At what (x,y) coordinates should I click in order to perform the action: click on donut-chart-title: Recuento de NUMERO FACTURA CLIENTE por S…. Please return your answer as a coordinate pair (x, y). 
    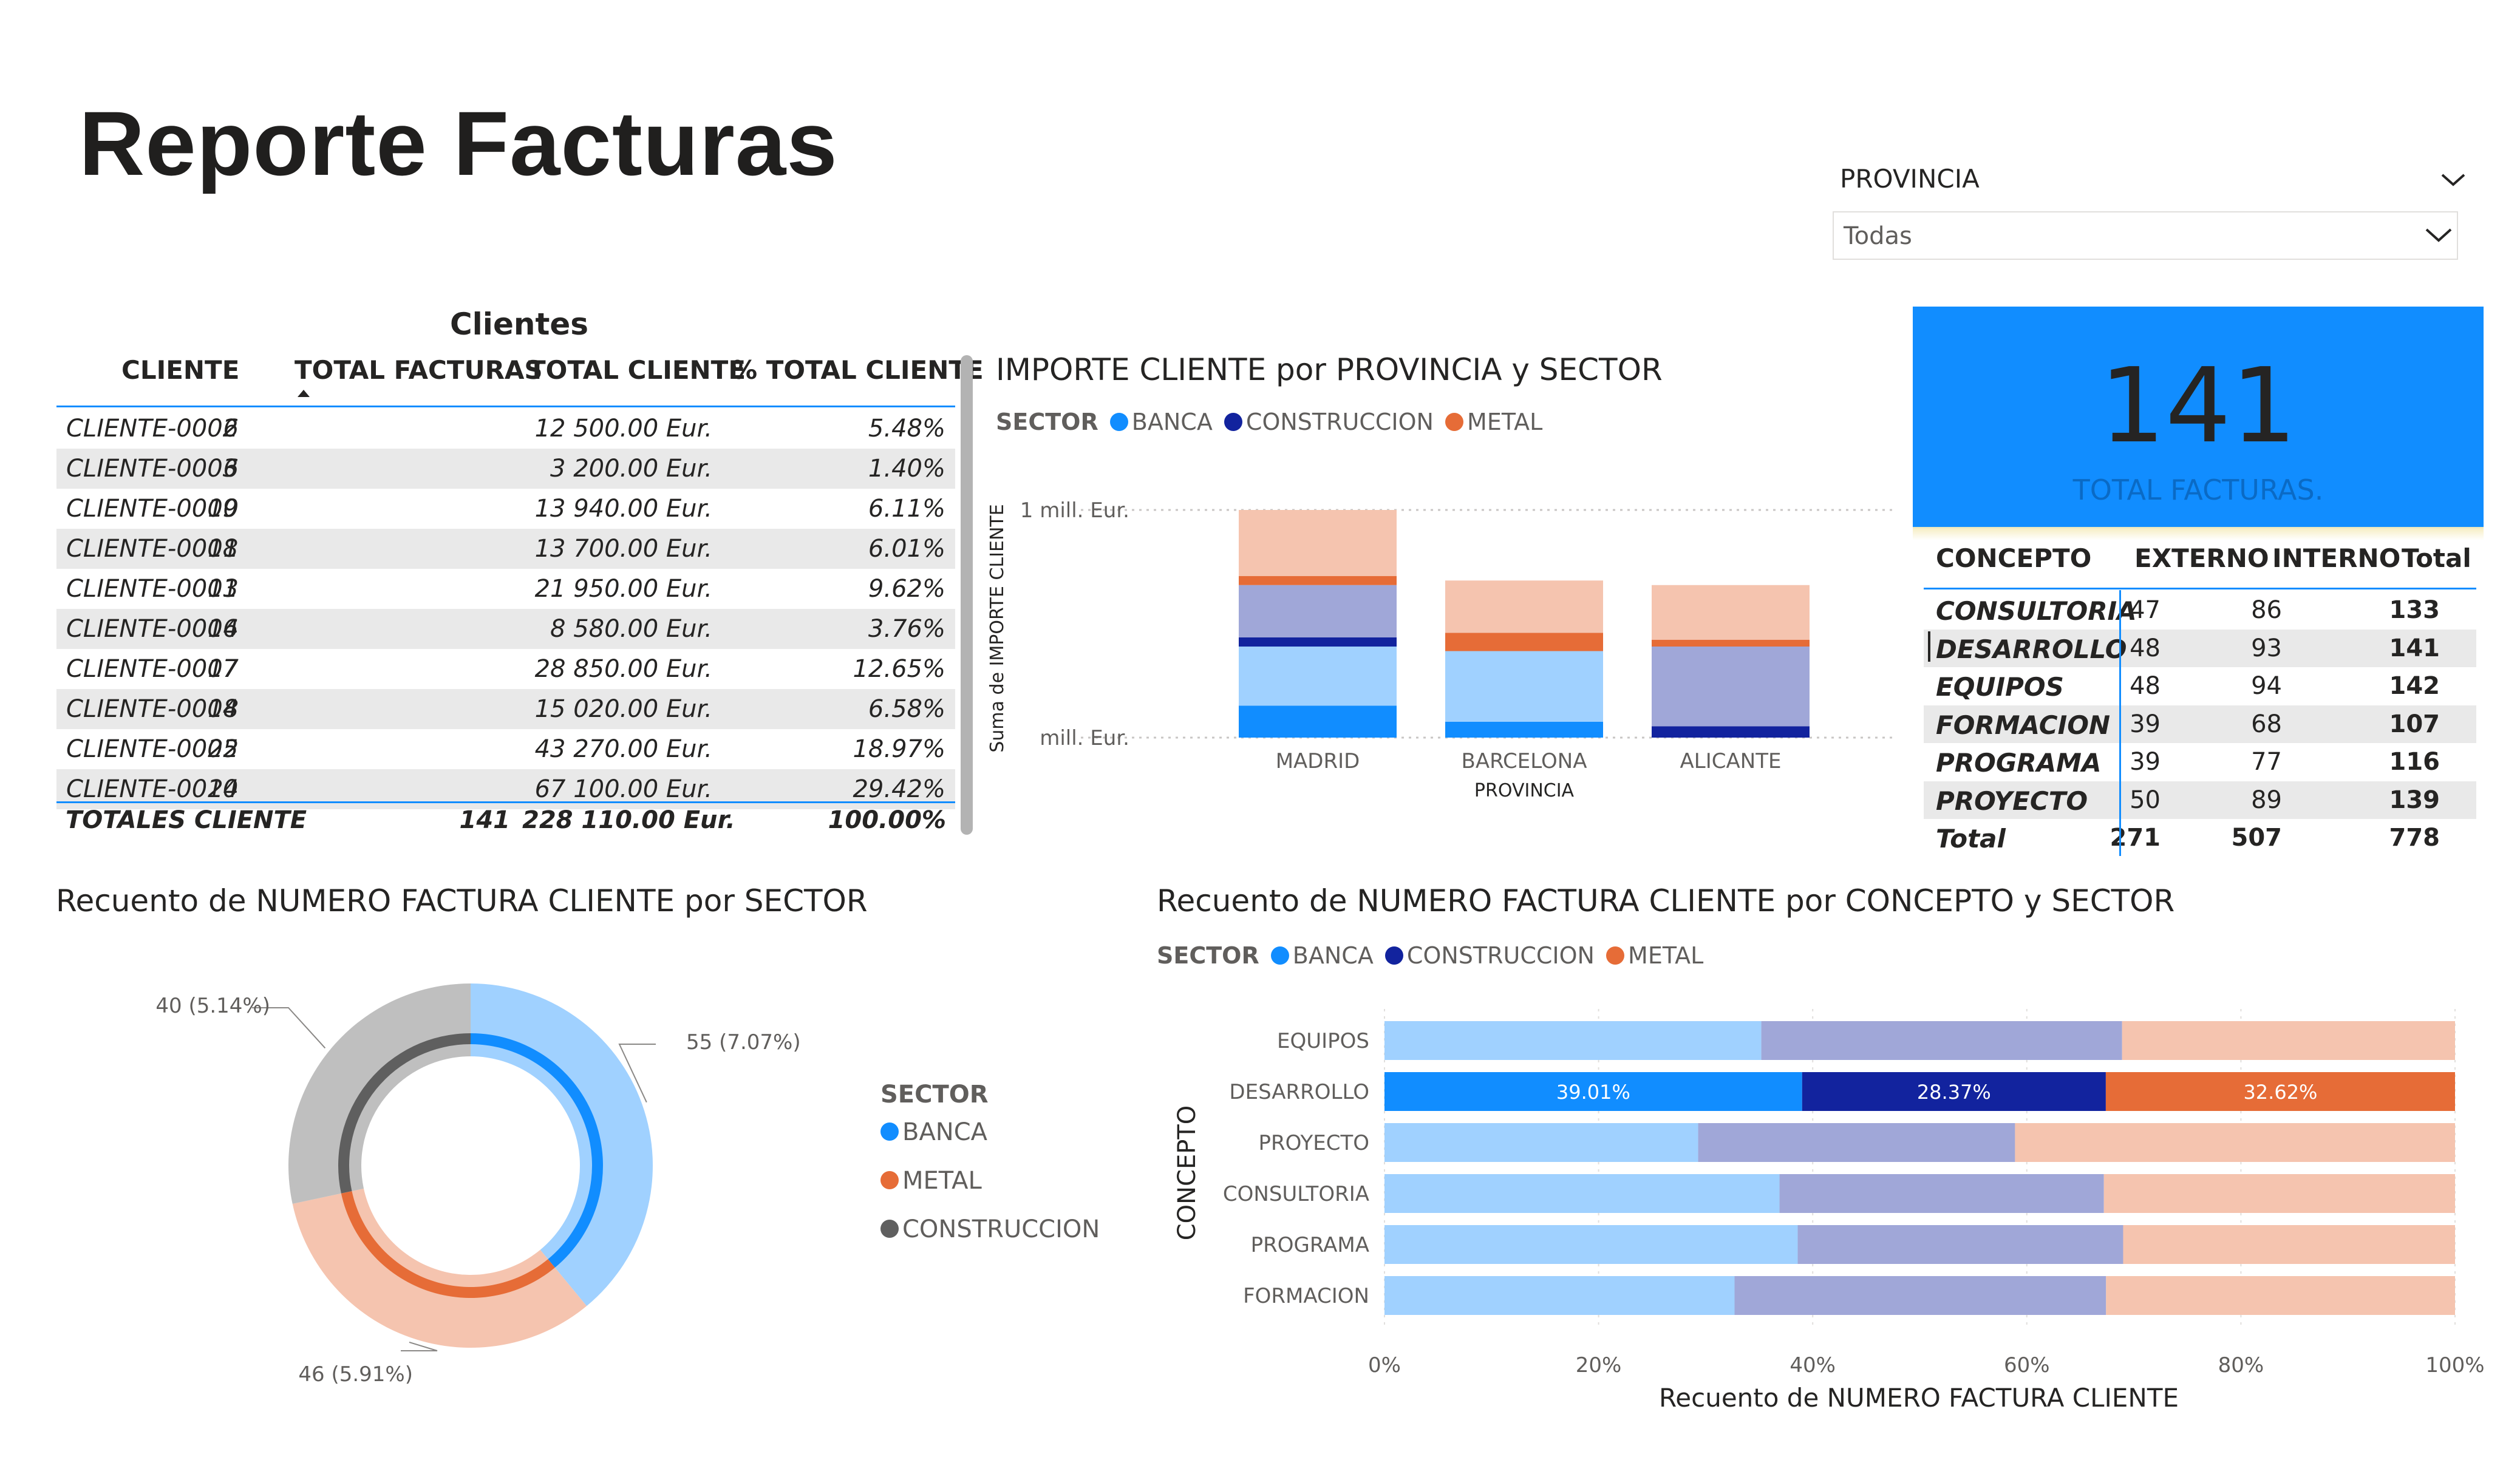
    Looking at the image, I should click on (462, 901).